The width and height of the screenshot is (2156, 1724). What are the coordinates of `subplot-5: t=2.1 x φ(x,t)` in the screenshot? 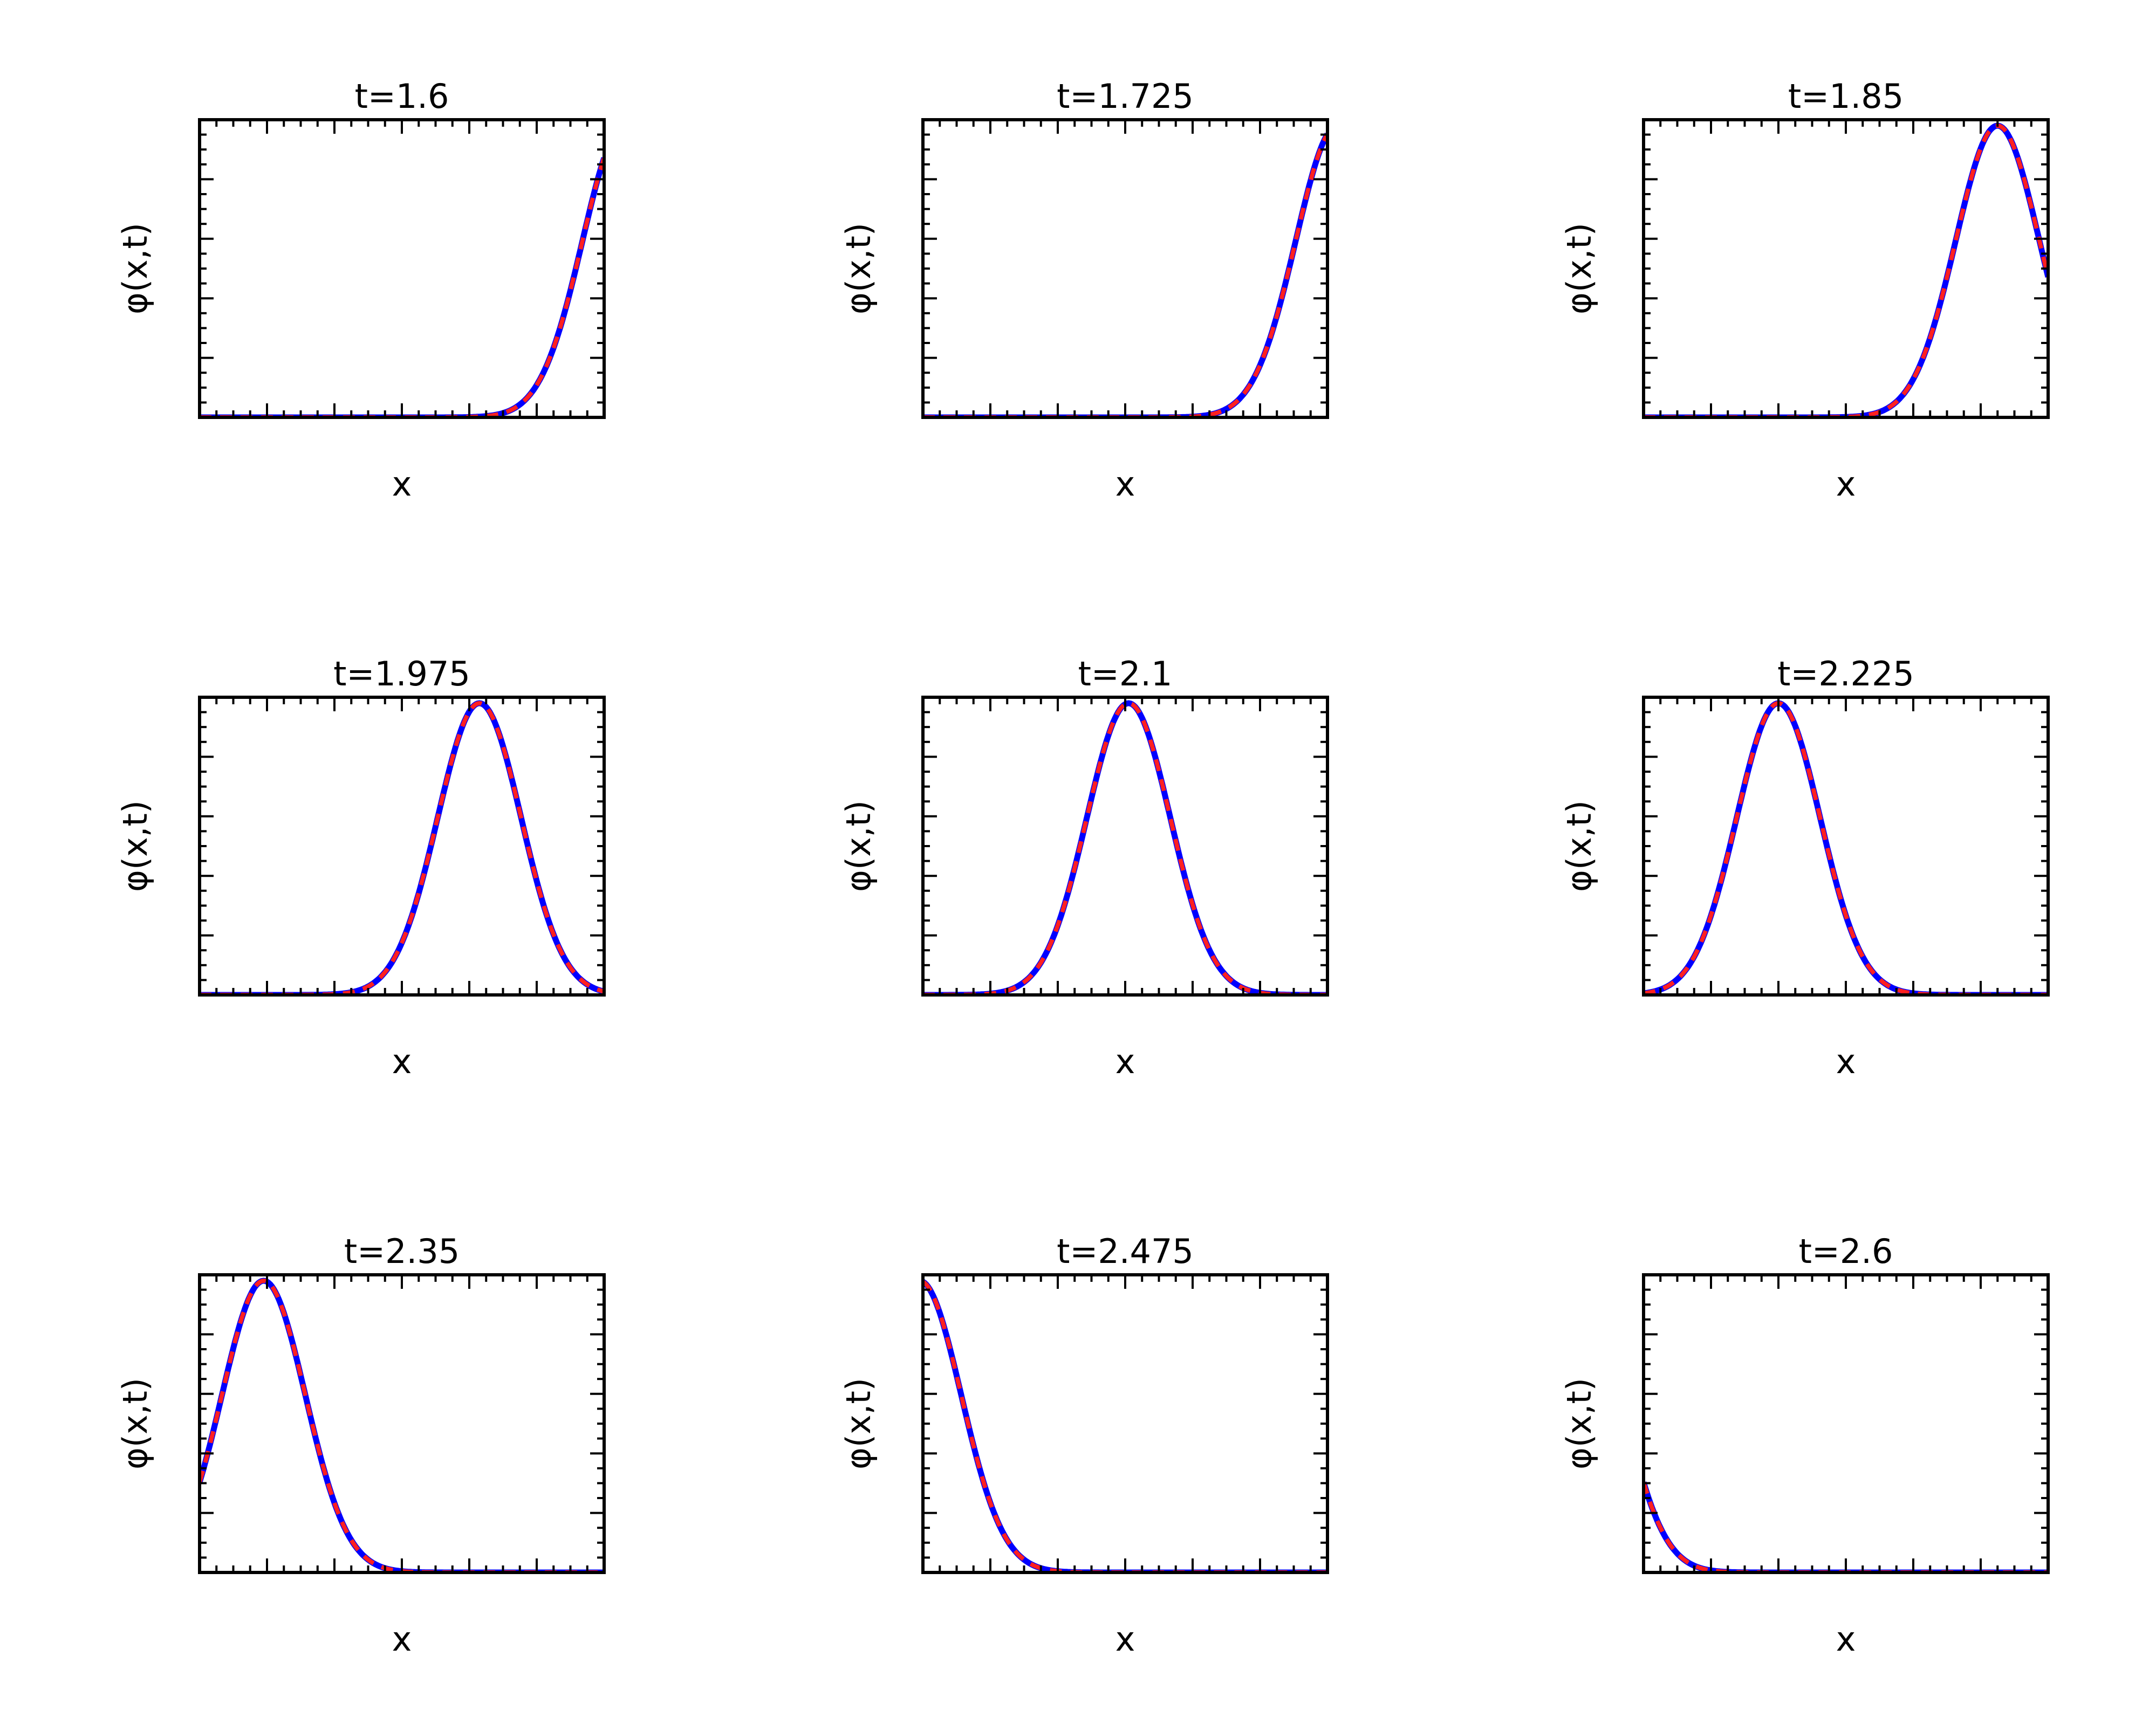 It's located at (1084, 867).